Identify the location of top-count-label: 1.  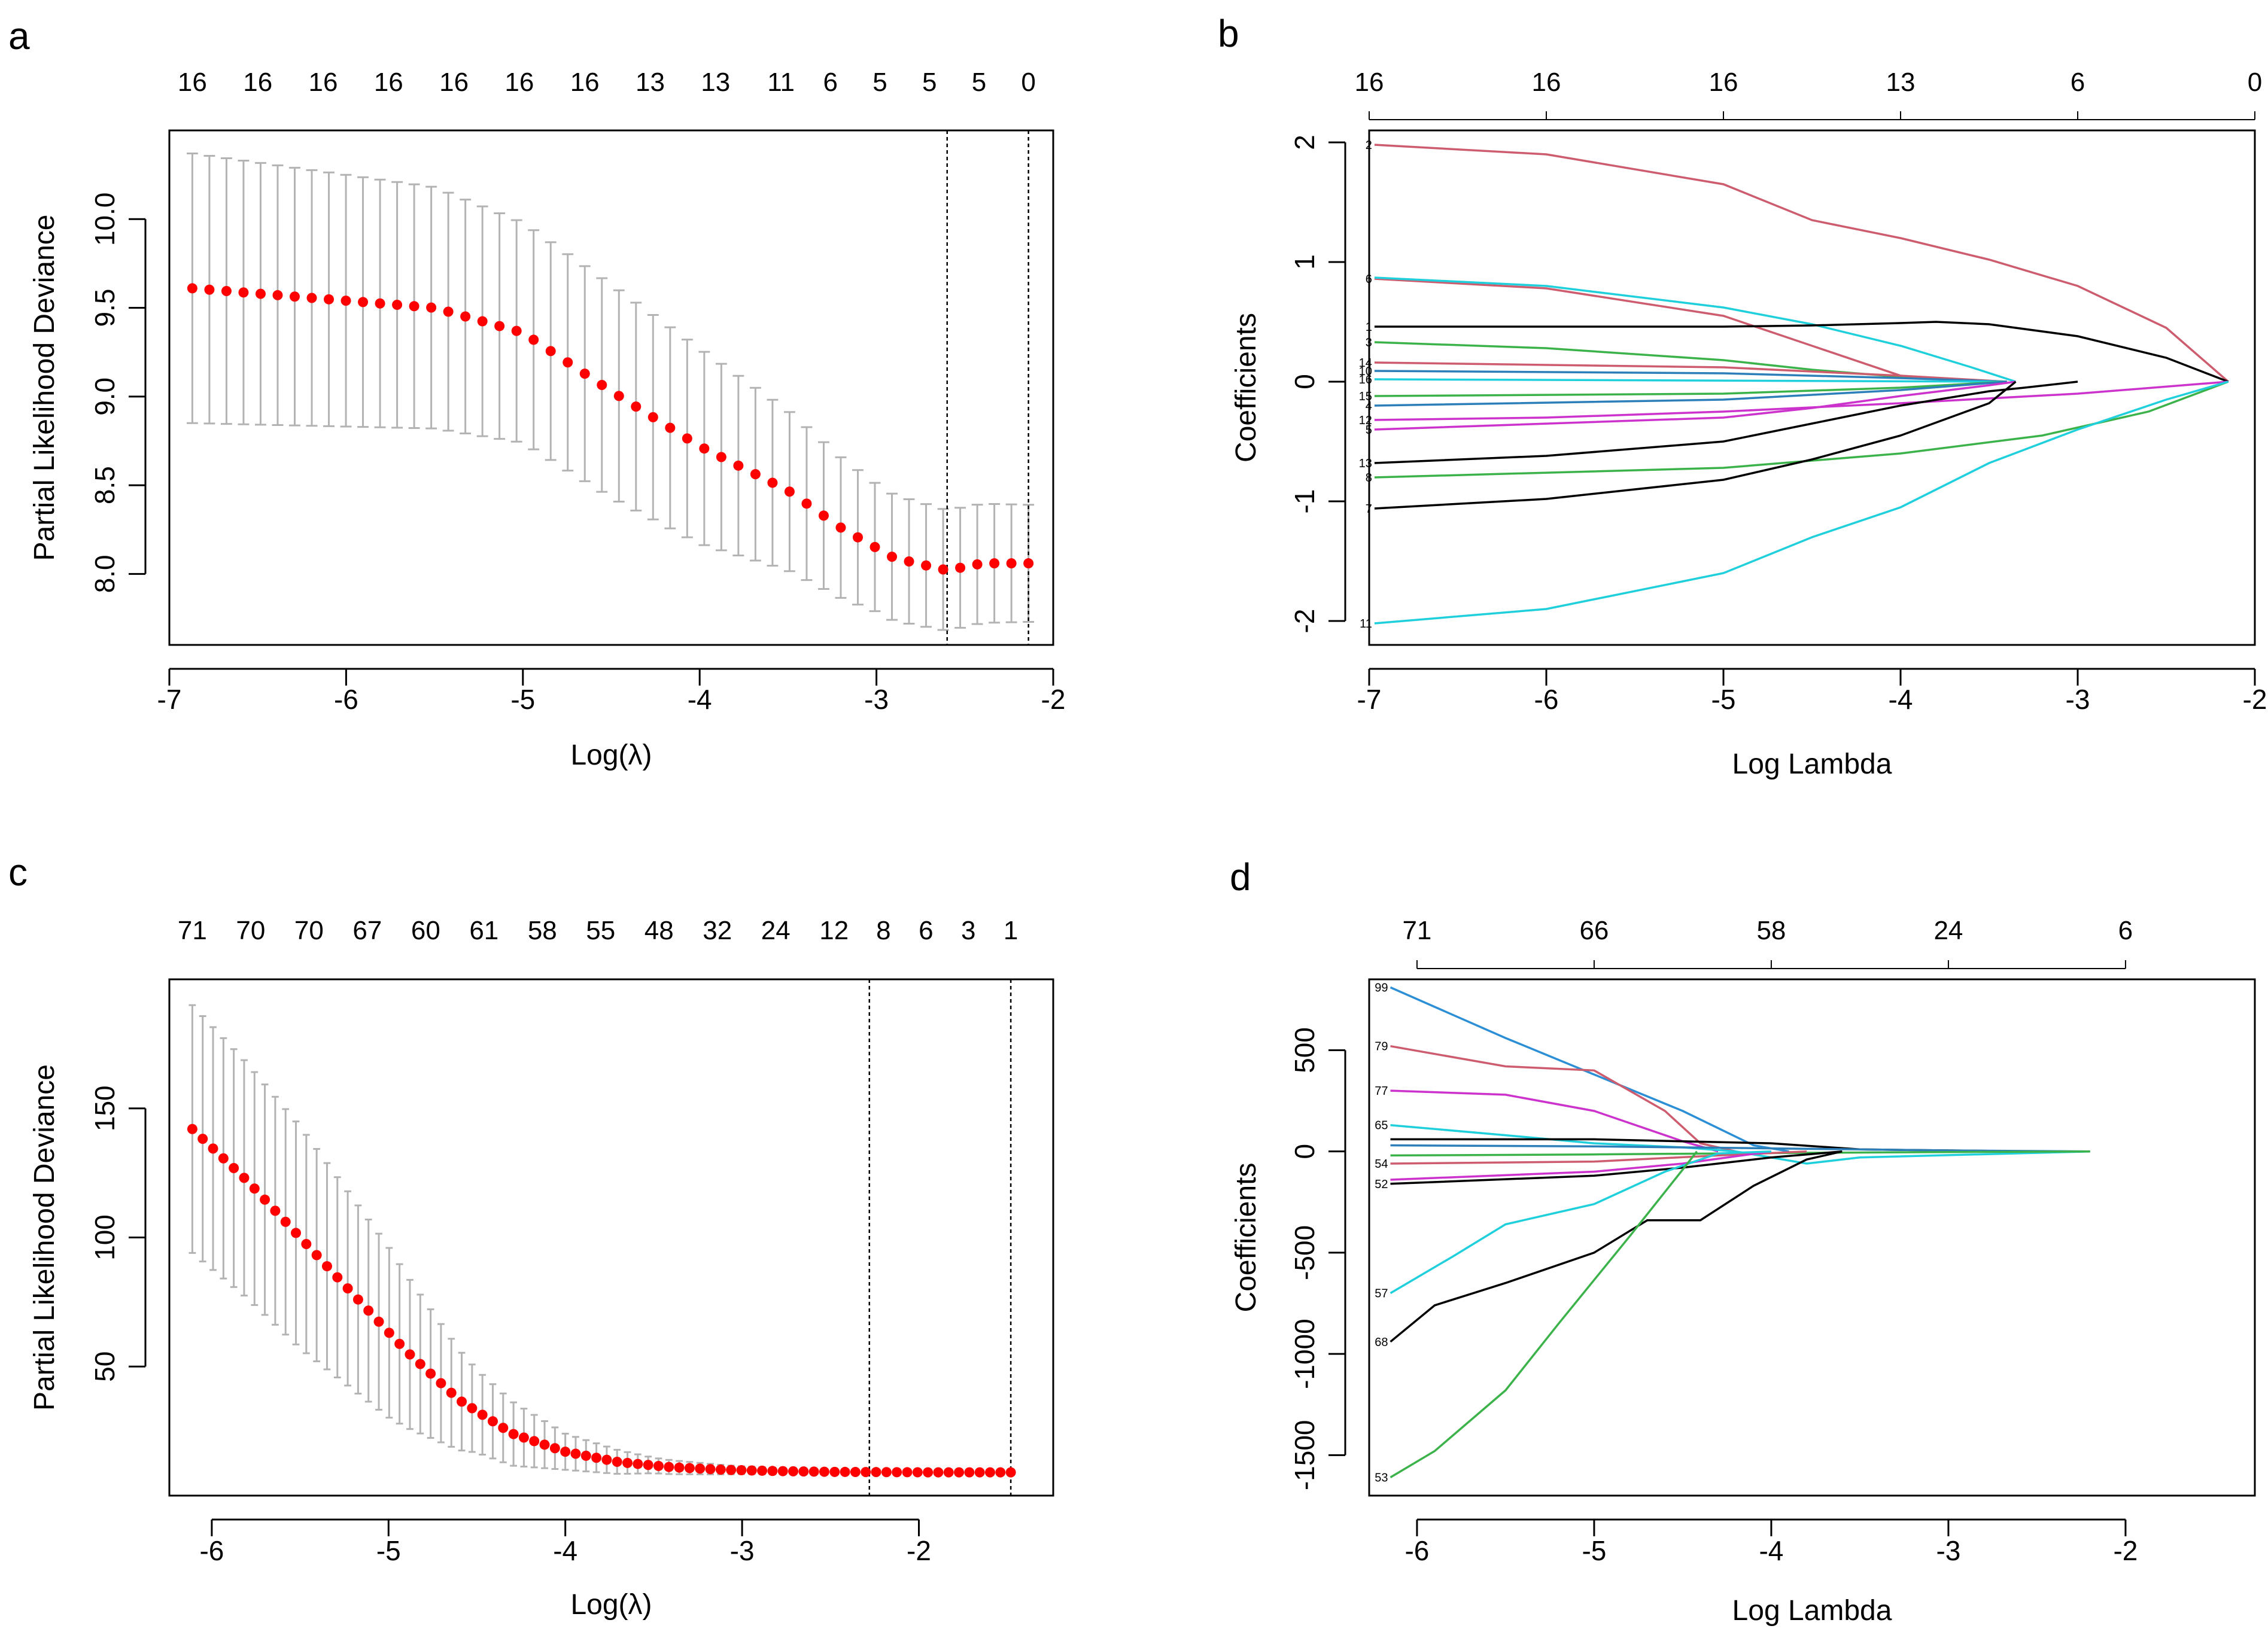
(1011, 930).